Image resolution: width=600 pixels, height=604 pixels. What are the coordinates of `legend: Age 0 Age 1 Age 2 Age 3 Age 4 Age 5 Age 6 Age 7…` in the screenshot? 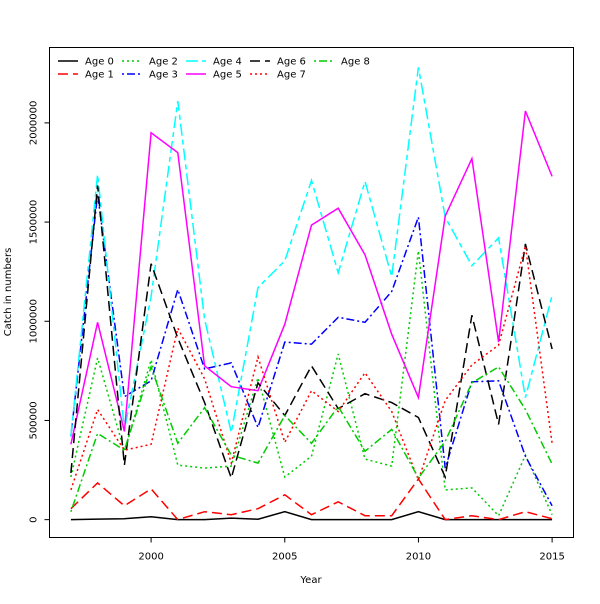 It's located at (214, 69).